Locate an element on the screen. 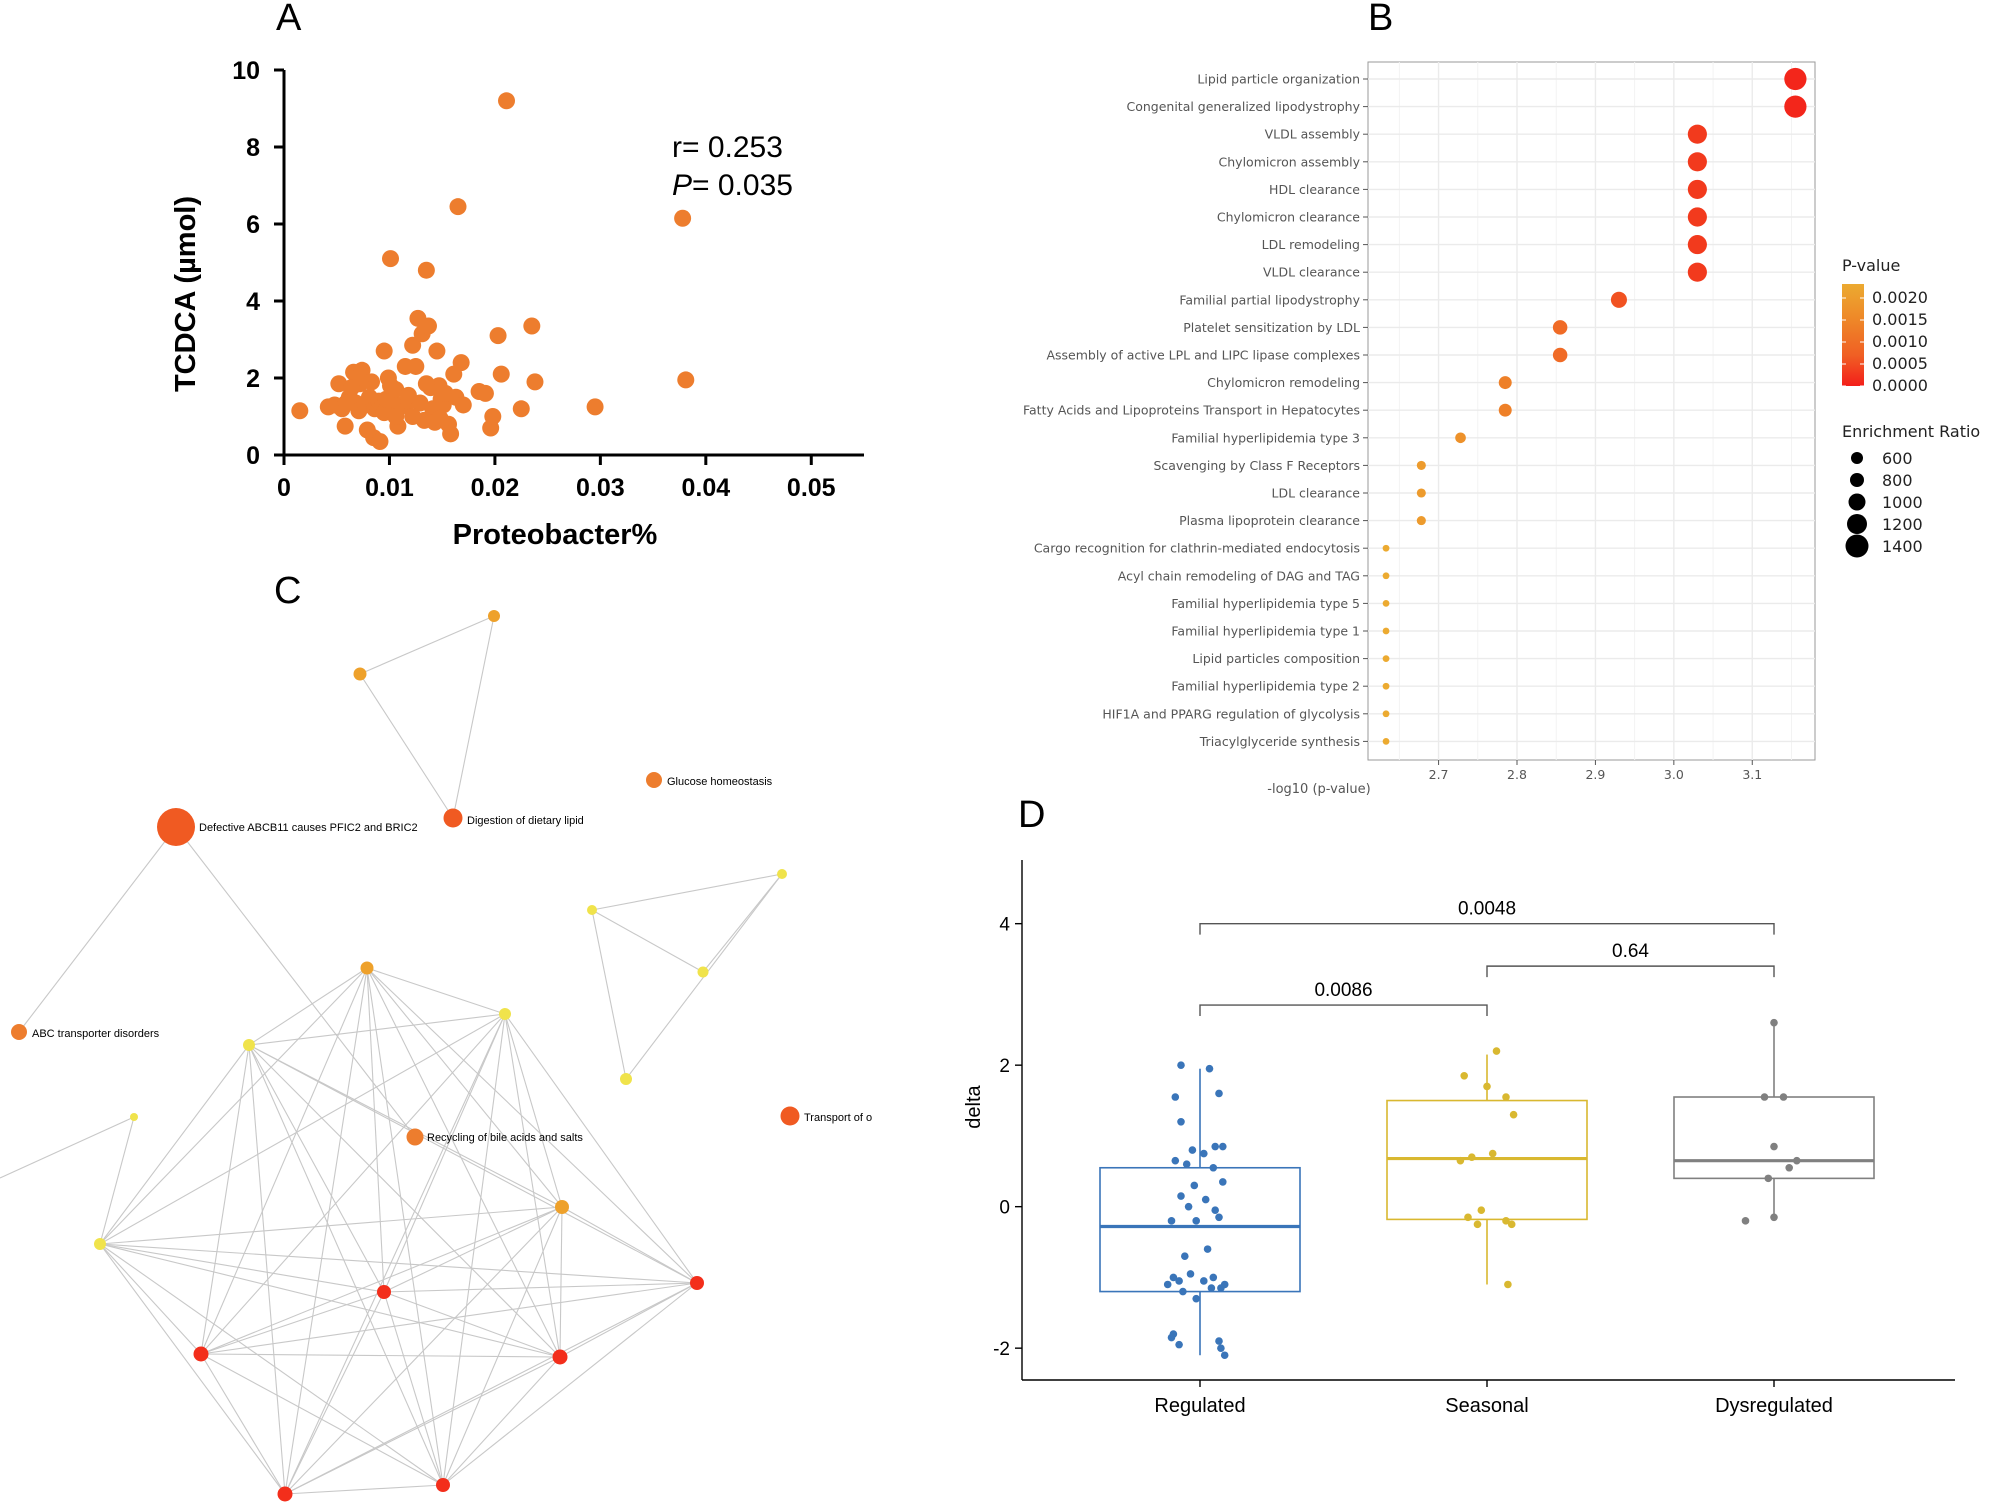 The height and width of the screenshot is (1505, 2000). panel-b-legend-size-label: 1400 is located at coordinates (1902, 546).